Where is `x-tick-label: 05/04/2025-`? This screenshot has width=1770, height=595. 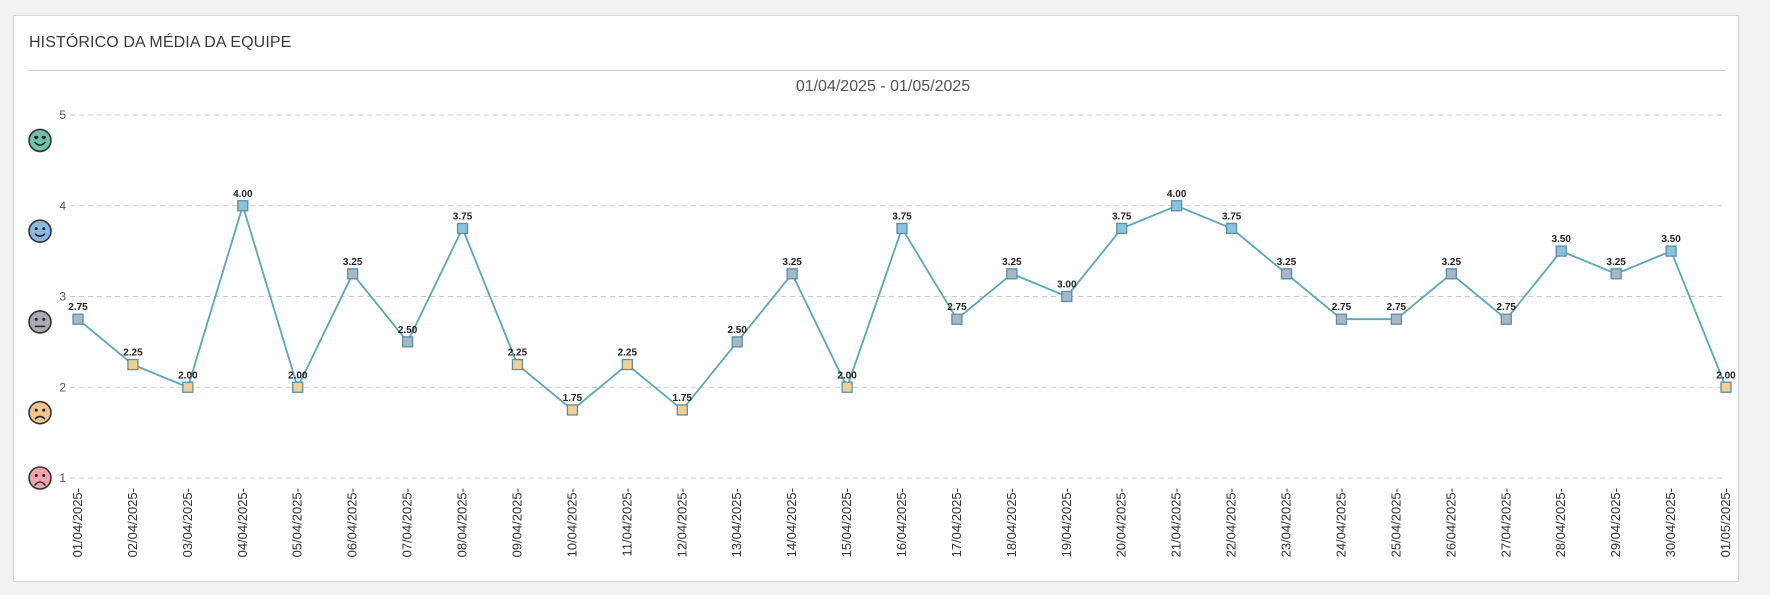
x-tick-label: 05/04/2025- is located at coordinates (297, 522).